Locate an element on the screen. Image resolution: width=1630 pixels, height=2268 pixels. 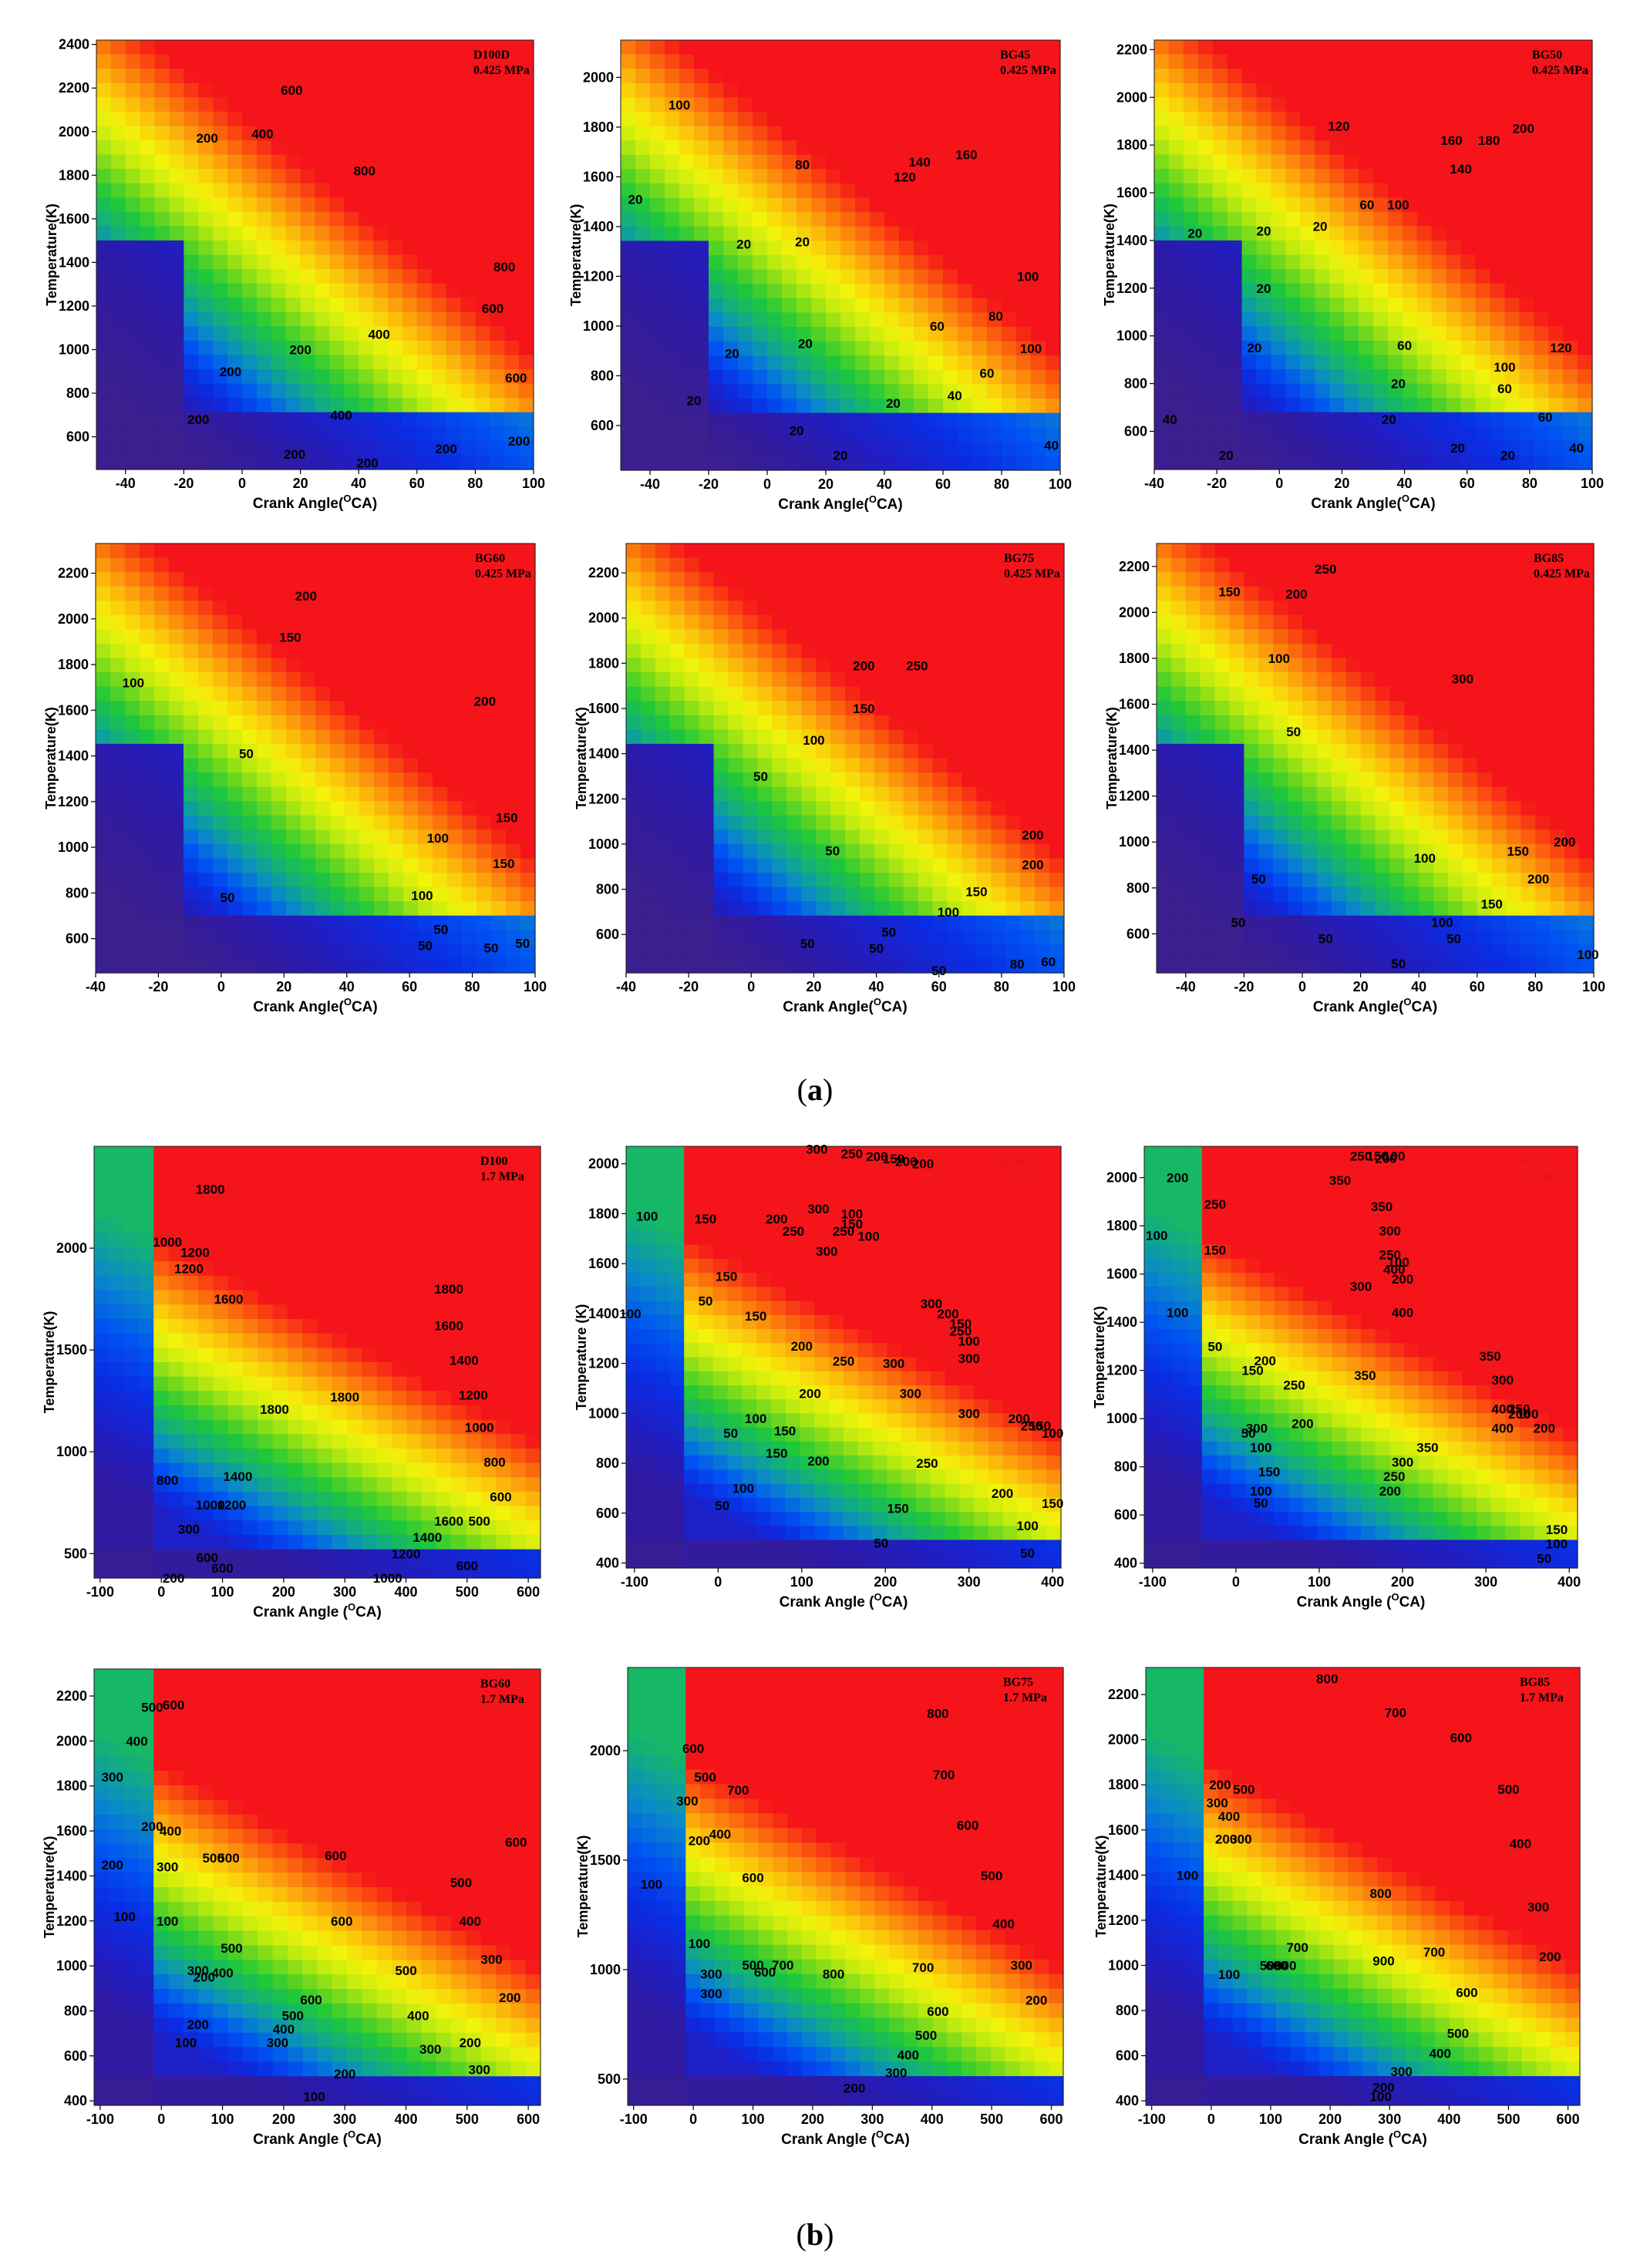
x-tick-label: -40 is located at coordinates (650, 484).